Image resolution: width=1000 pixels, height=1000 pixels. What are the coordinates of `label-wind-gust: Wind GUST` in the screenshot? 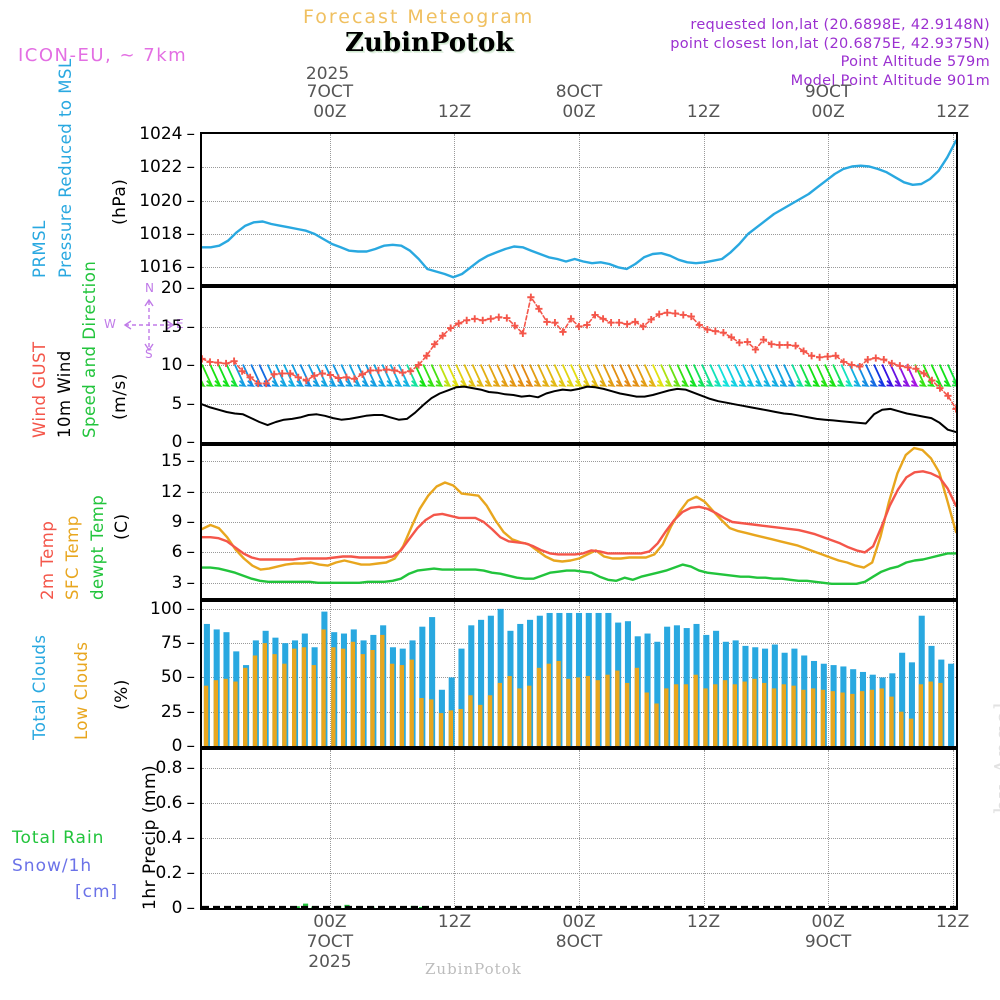 It's located at (39, 389).